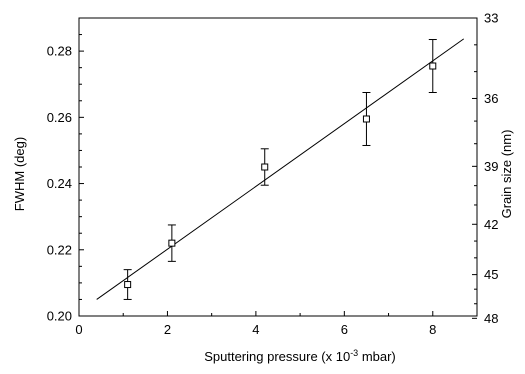 This screenshot has height=374, width=525. I want to click on y-tick-label: 0.20, so click(59, 316).